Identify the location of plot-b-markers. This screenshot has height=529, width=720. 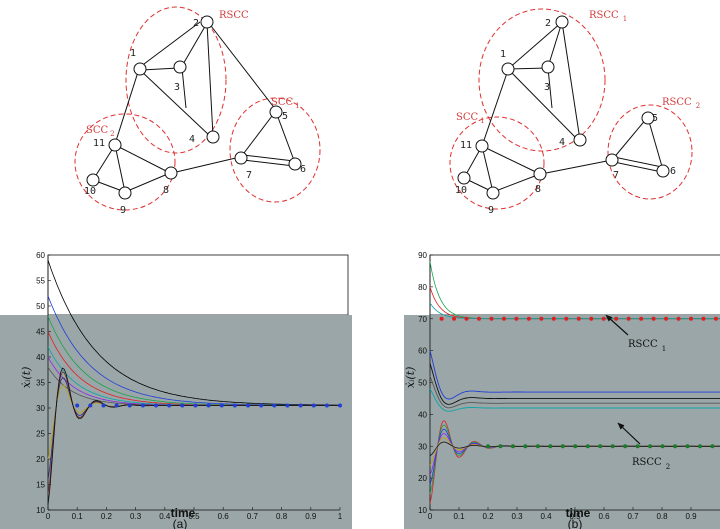
(578, 382).